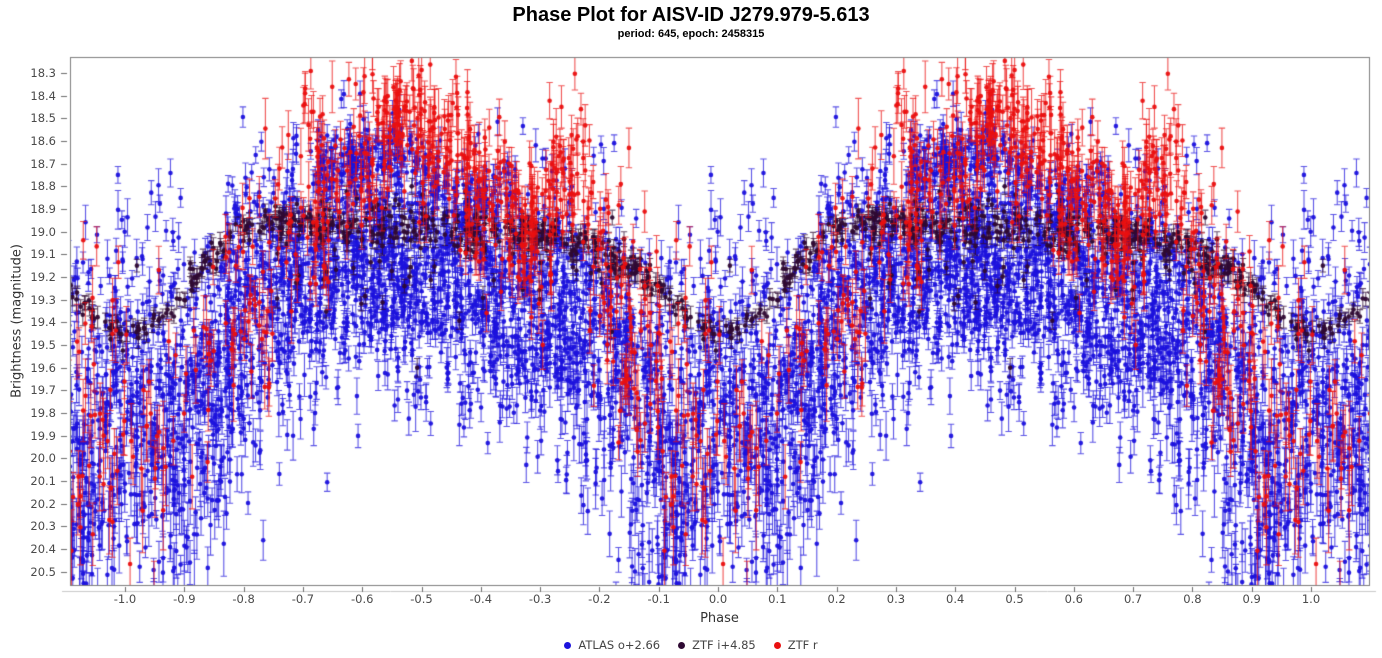  What do you see at coordinates (43, 571) in the screenshot?
I see `y-tick-label: 20.5` at bounding box center [43, 571].